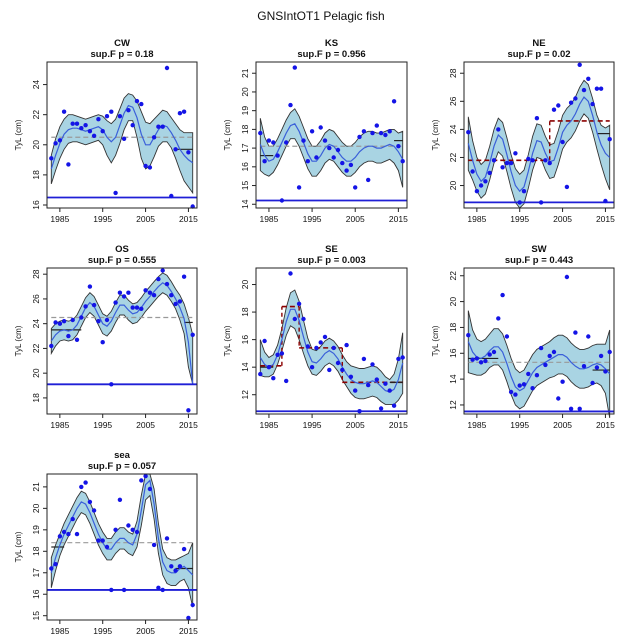 This screenshot has width=642, height=644. I want to click on panel-title: OS, so click(122, 249).